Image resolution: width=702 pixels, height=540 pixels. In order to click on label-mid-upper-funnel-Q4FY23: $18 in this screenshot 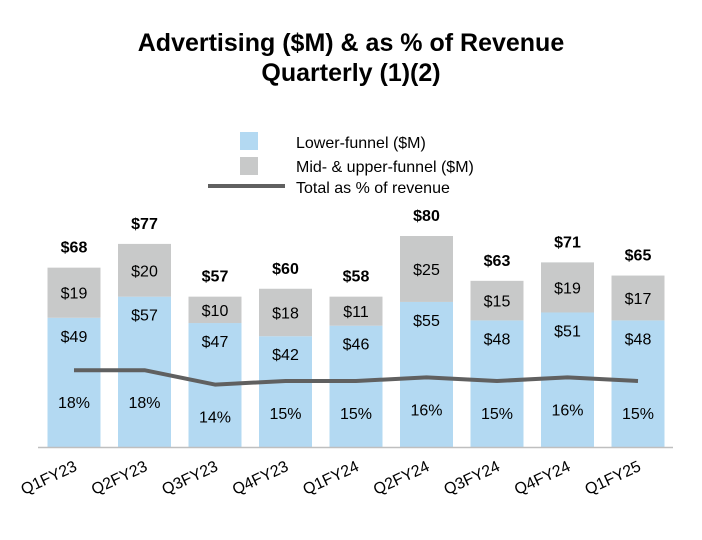, I will do `click(285, 313)`.